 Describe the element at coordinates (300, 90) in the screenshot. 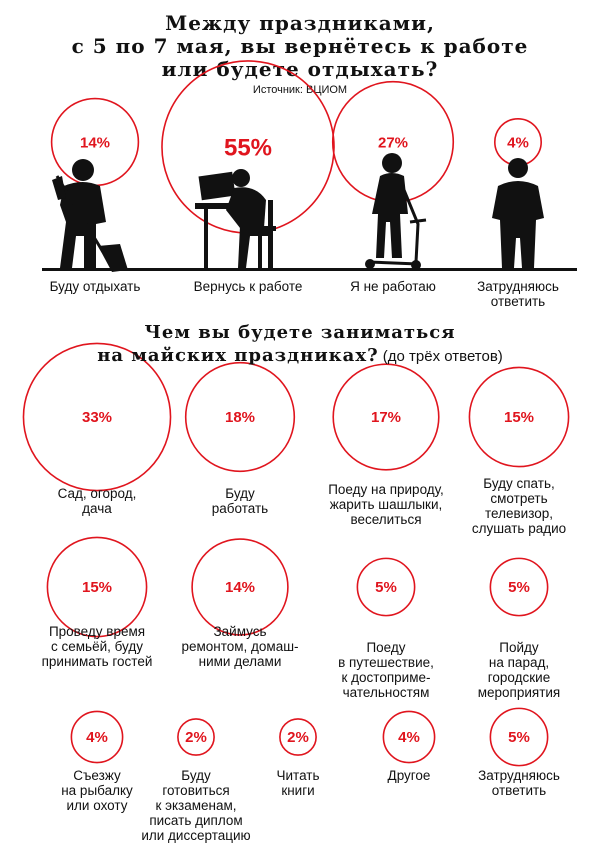

I see `source-note: Источник: ВЦИОМ` at that location.